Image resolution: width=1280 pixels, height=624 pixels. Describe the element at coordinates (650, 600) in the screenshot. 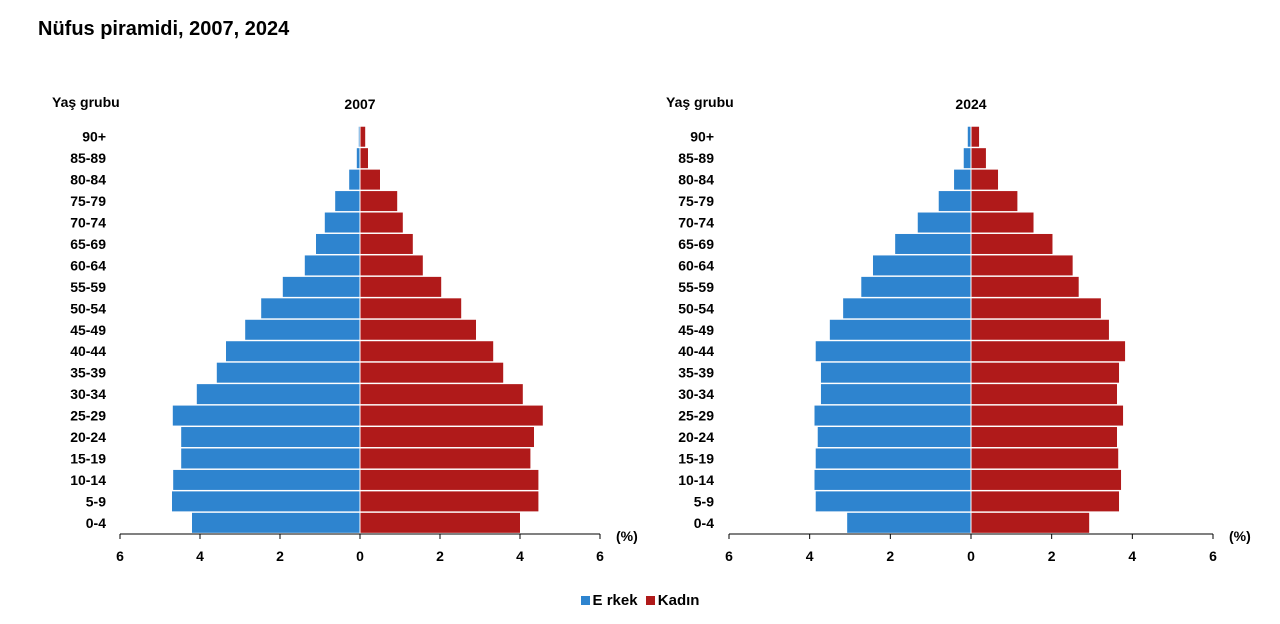

I see `legend-swatch-female` at that location.